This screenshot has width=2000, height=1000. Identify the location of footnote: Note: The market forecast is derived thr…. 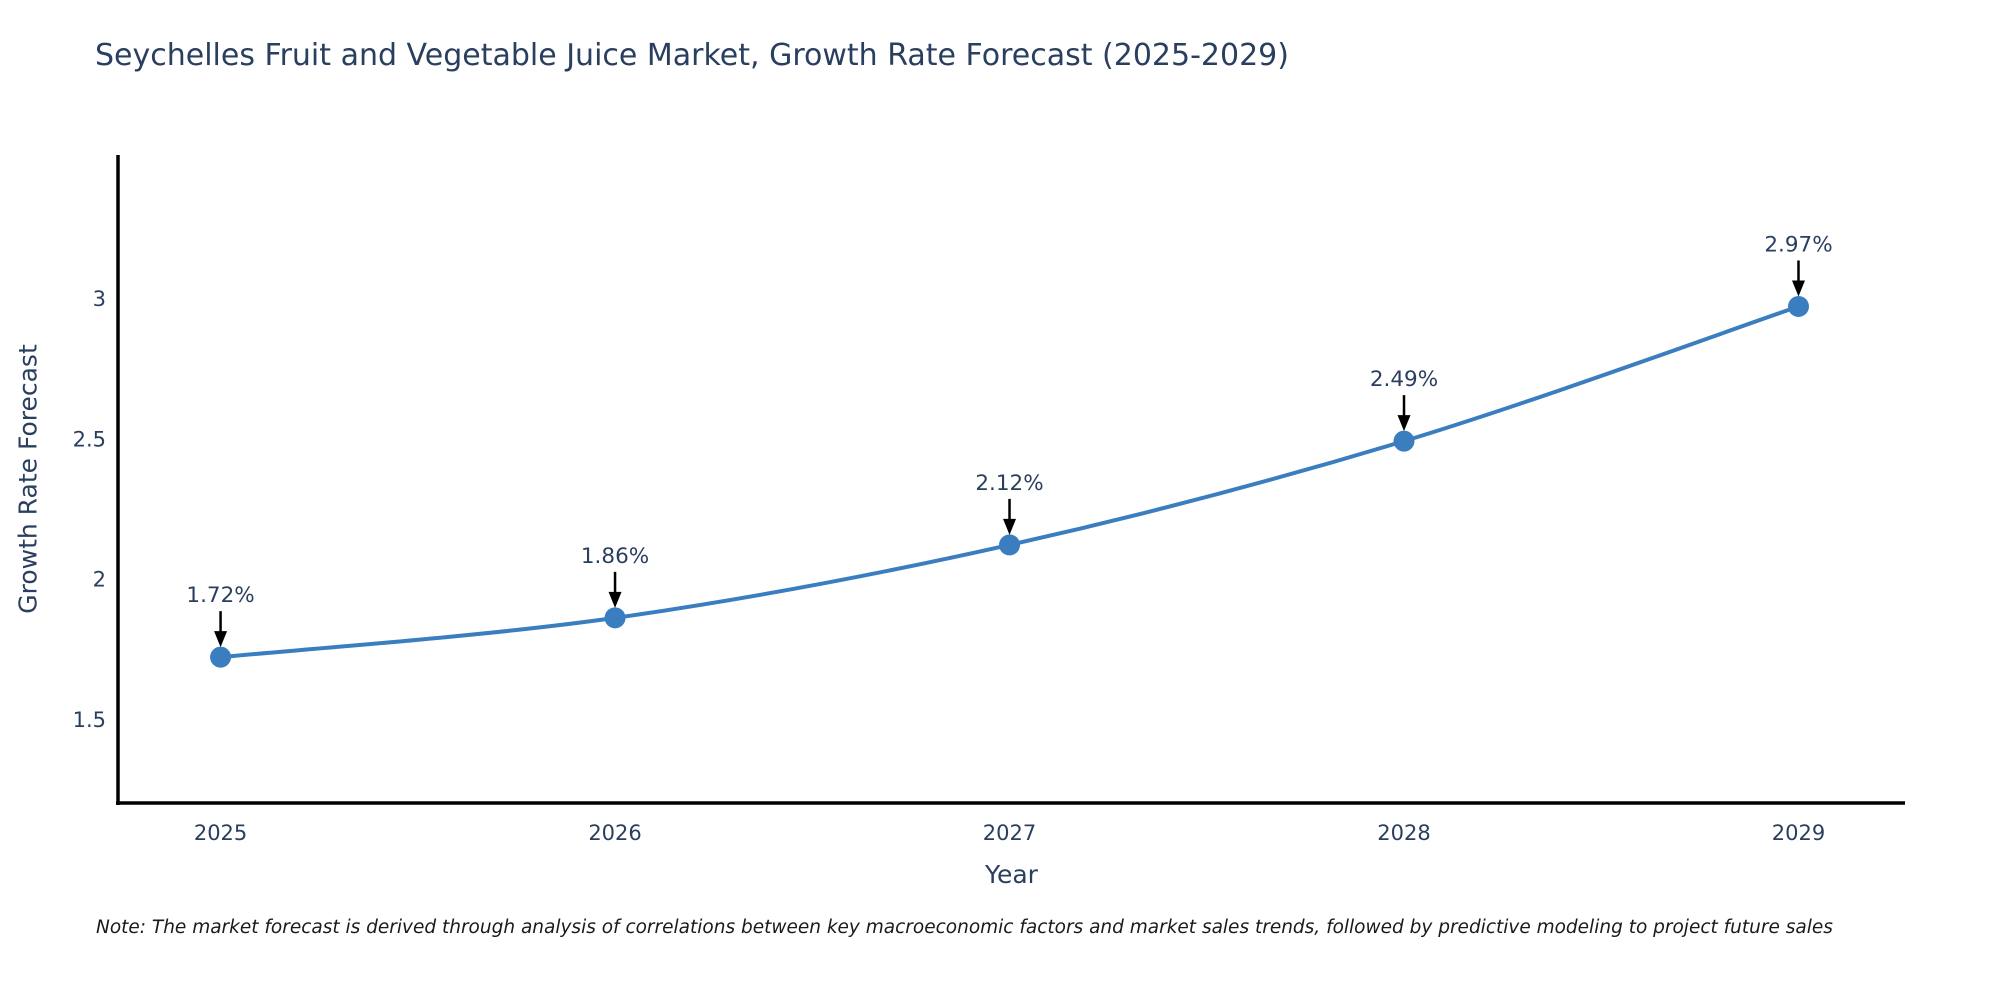
(964, 927).